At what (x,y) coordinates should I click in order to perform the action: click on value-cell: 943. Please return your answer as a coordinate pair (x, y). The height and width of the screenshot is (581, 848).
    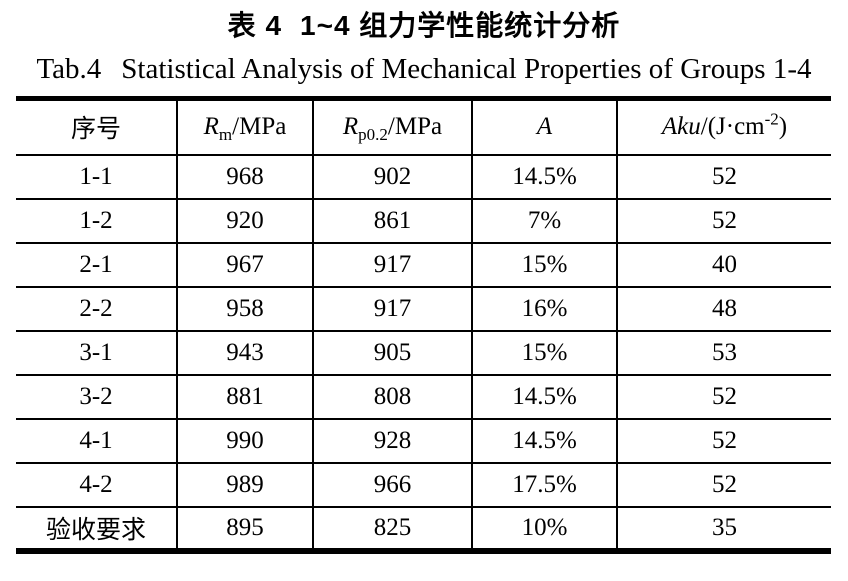
    Looking at the image, I should click on (245, 352).